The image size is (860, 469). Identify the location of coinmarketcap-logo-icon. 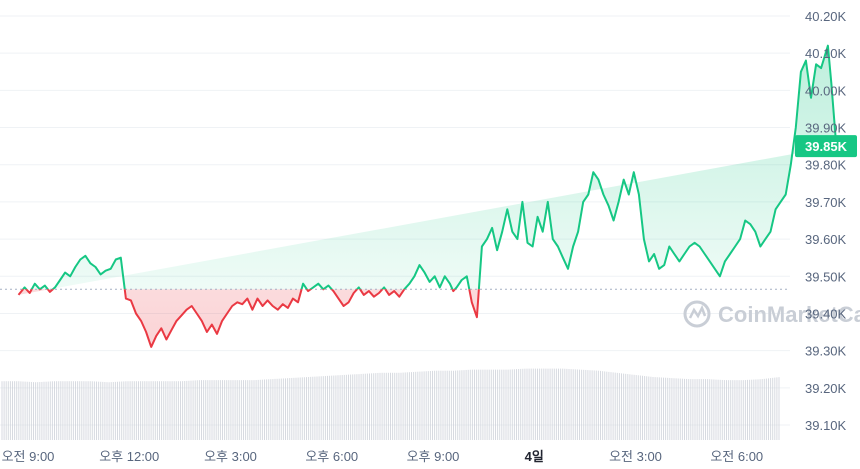
(697, 314).